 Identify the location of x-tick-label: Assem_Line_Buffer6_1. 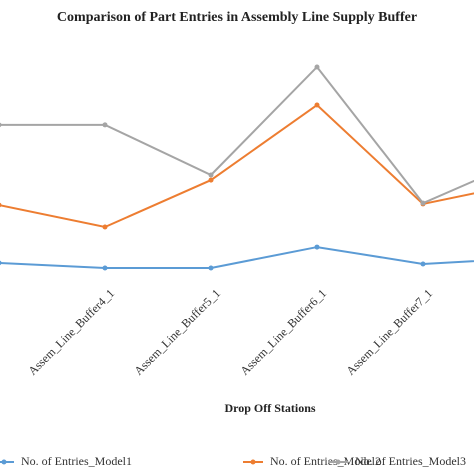
(283, 332).